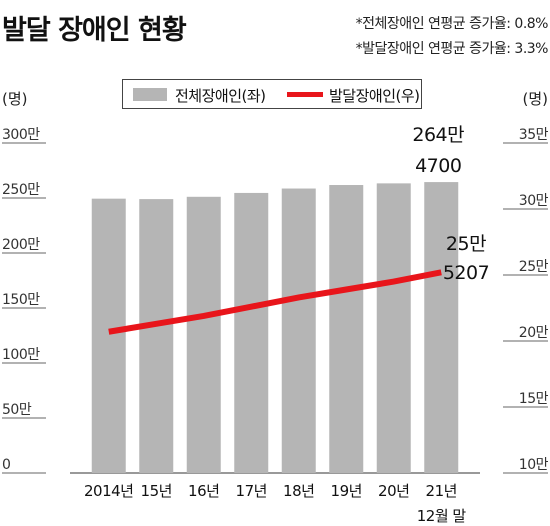 This screenshot has width=550, height=526. What do you see at coordinates (438, 166) in the screenshot?
I see `callout-total: 4700` at bounding box center [438, 166].